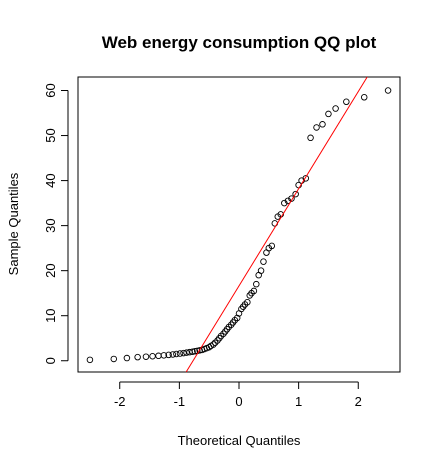 The width and height of the screenshot is (439, 470). Describe the element at coordinates (13, 223) in the screenshot. I see `y-axis-label: Sample Quantiles` at that location.